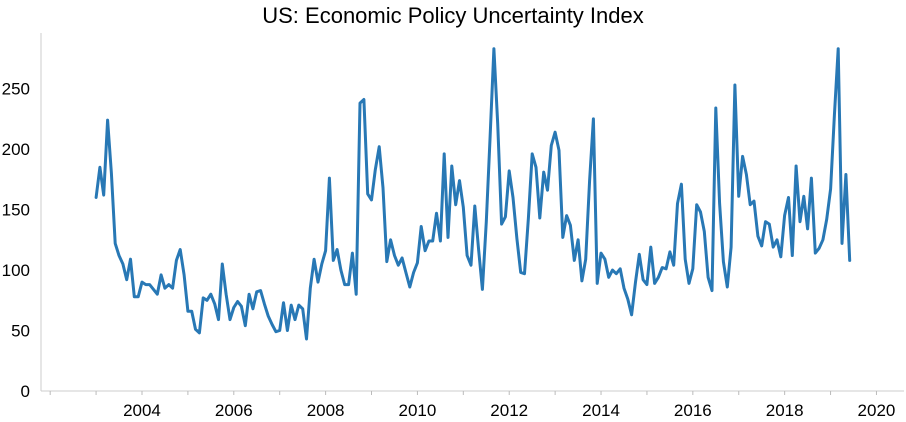  What do you see at coordinates (20, 331) in the screenshot?
I see `y-tick-label: 50` at bounding box center [20, 331].